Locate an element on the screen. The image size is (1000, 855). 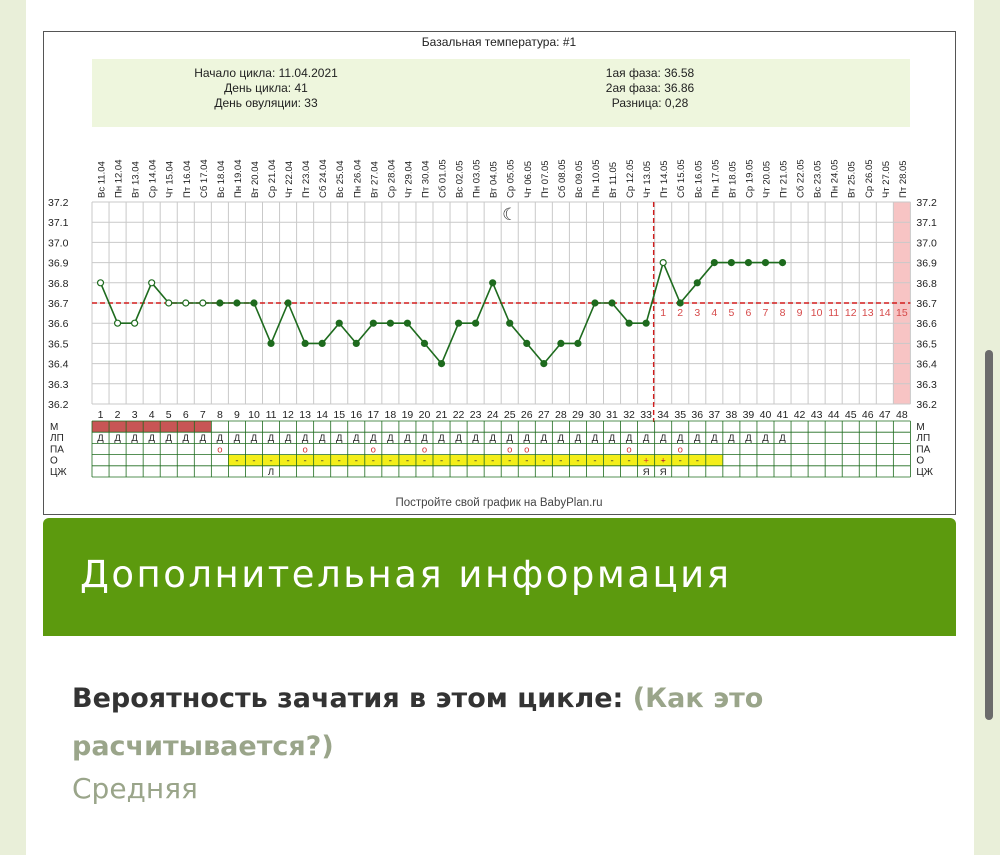
date-label: Вс 25.04 is located at coordinates (340, 180).